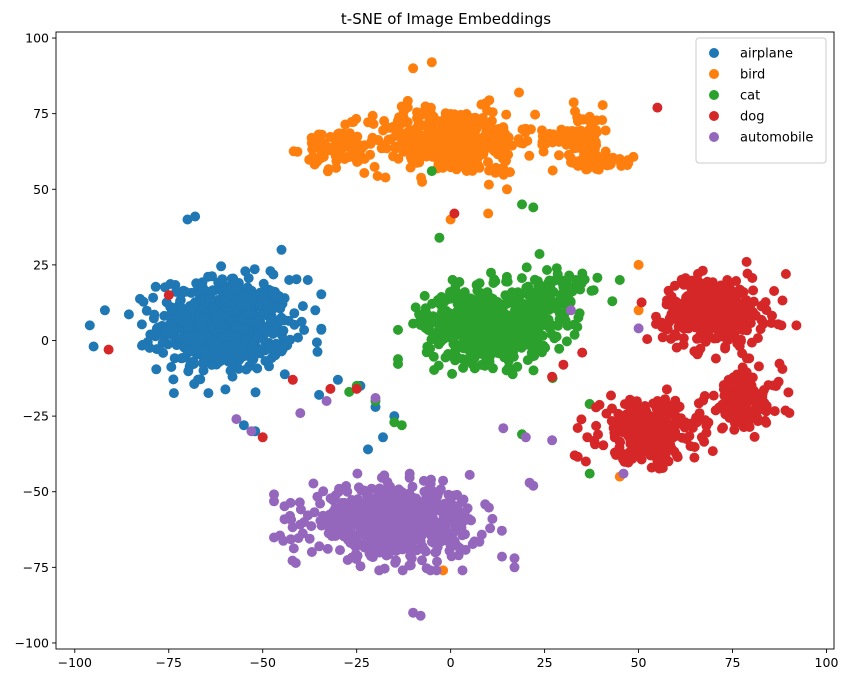 The height and width of the screenshot is (682, 847). I want to click on x-tick-label: 25, so click(545, 662).